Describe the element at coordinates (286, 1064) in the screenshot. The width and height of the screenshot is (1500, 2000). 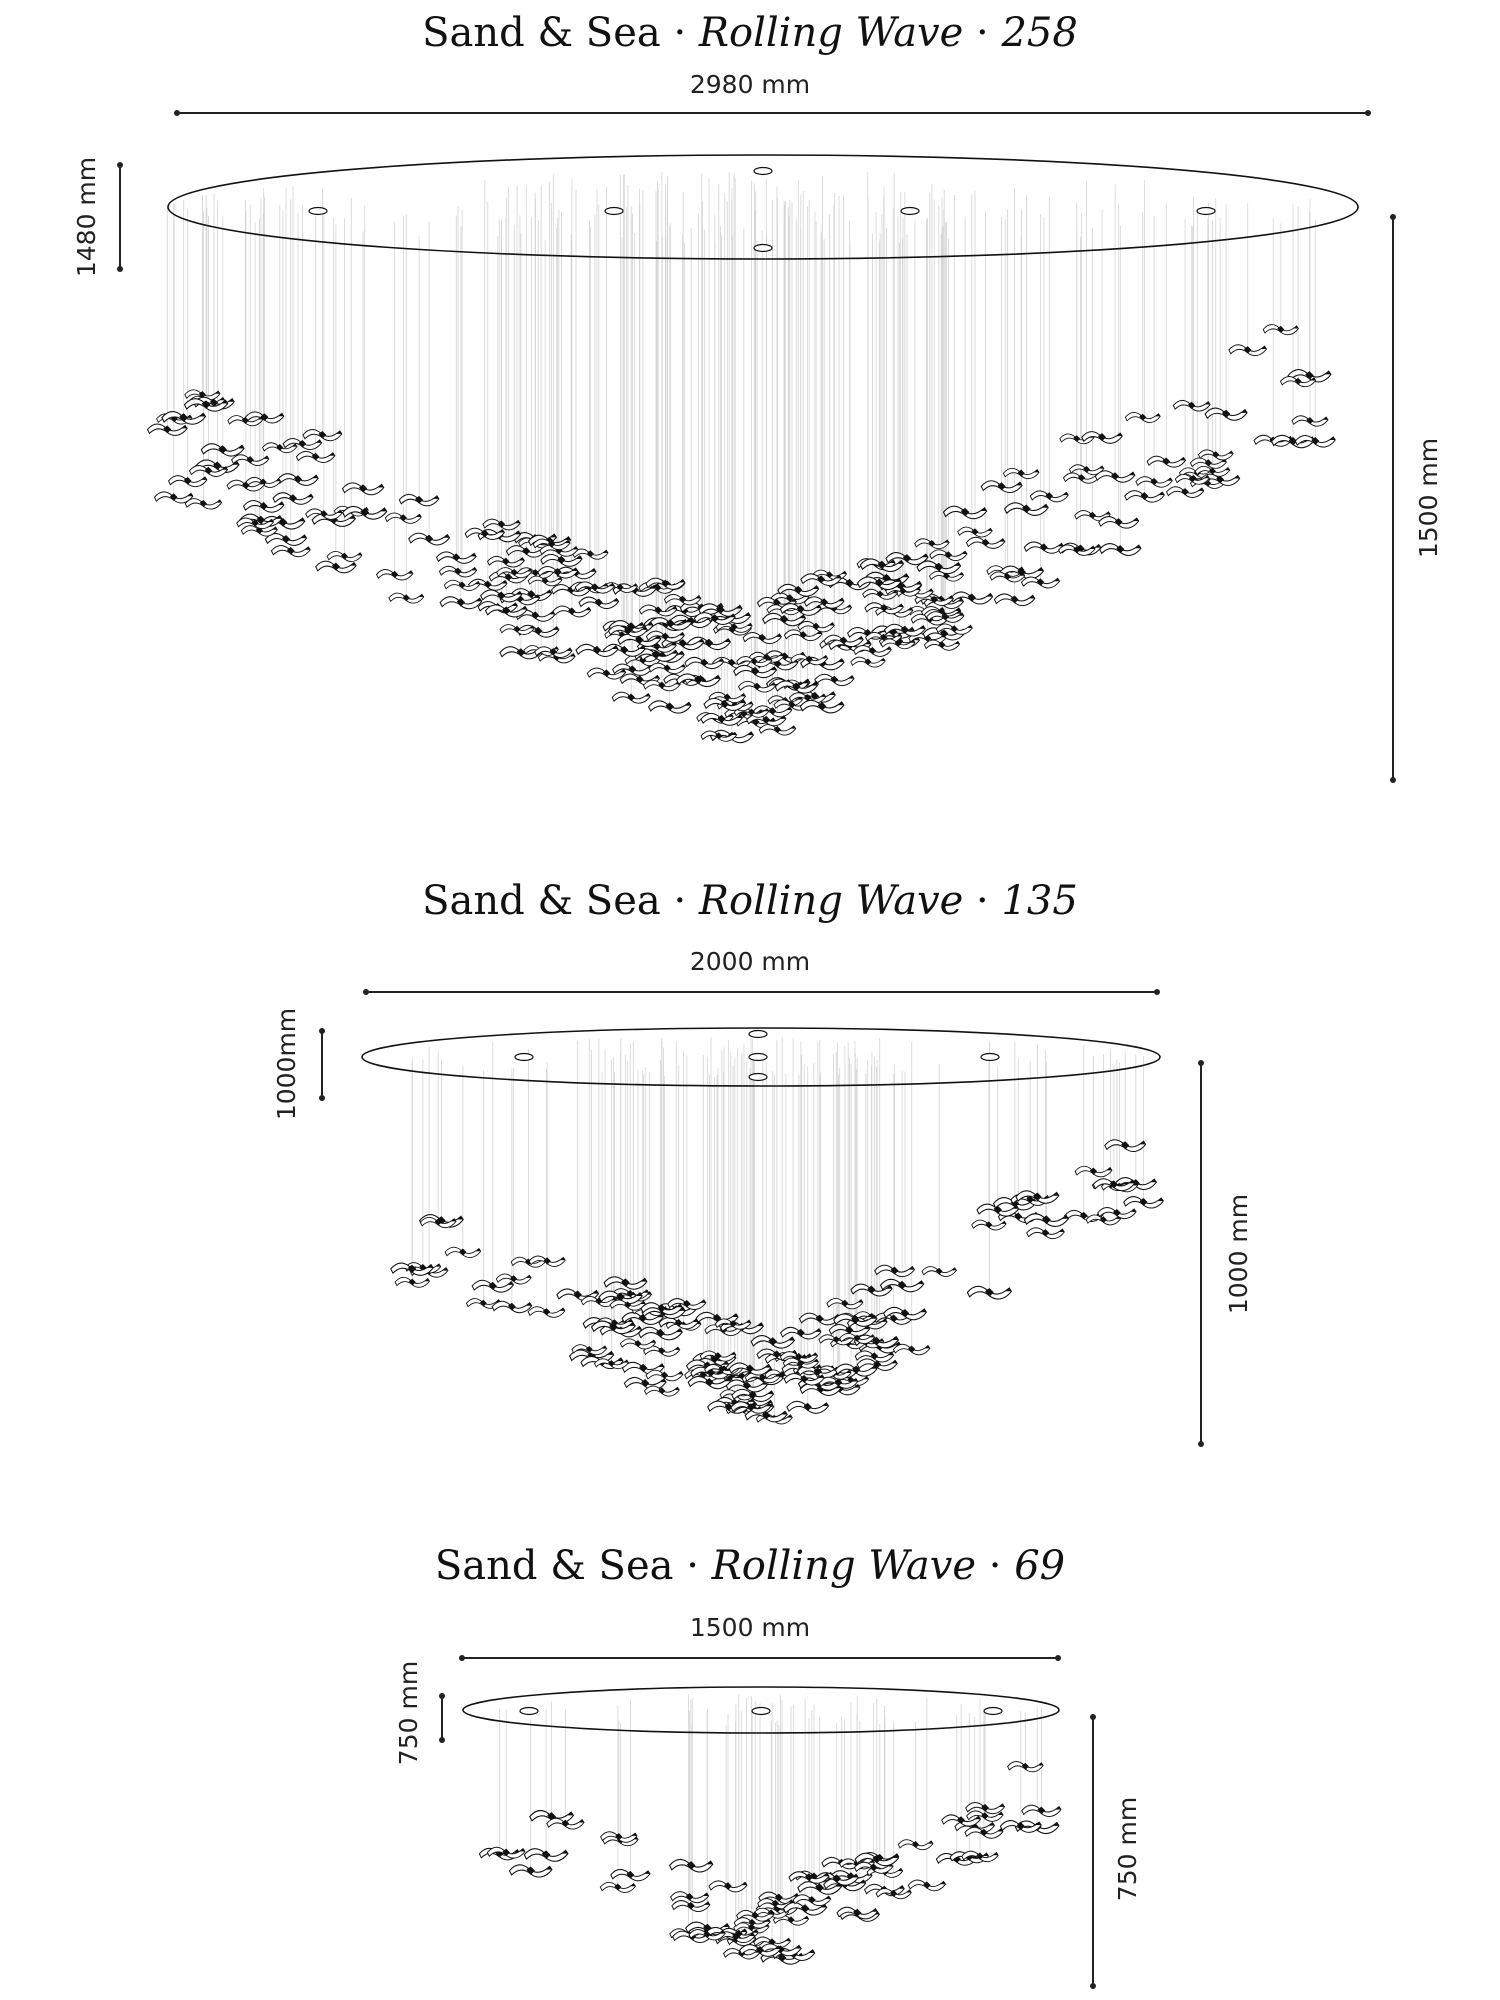
I see `canopy-height-label-135: 1000mm` at that location.